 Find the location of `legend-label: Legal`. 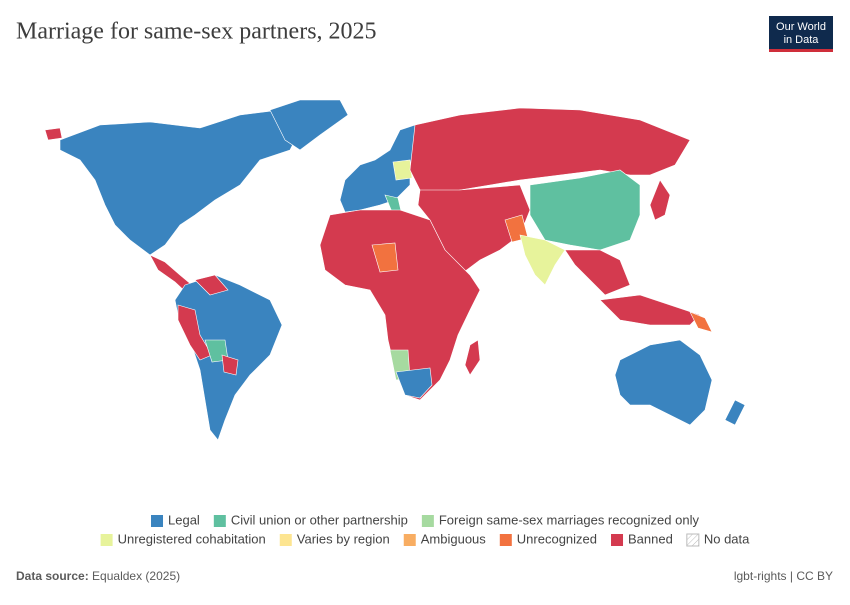

legend-label: Legal is located at coordinates (184, 519).